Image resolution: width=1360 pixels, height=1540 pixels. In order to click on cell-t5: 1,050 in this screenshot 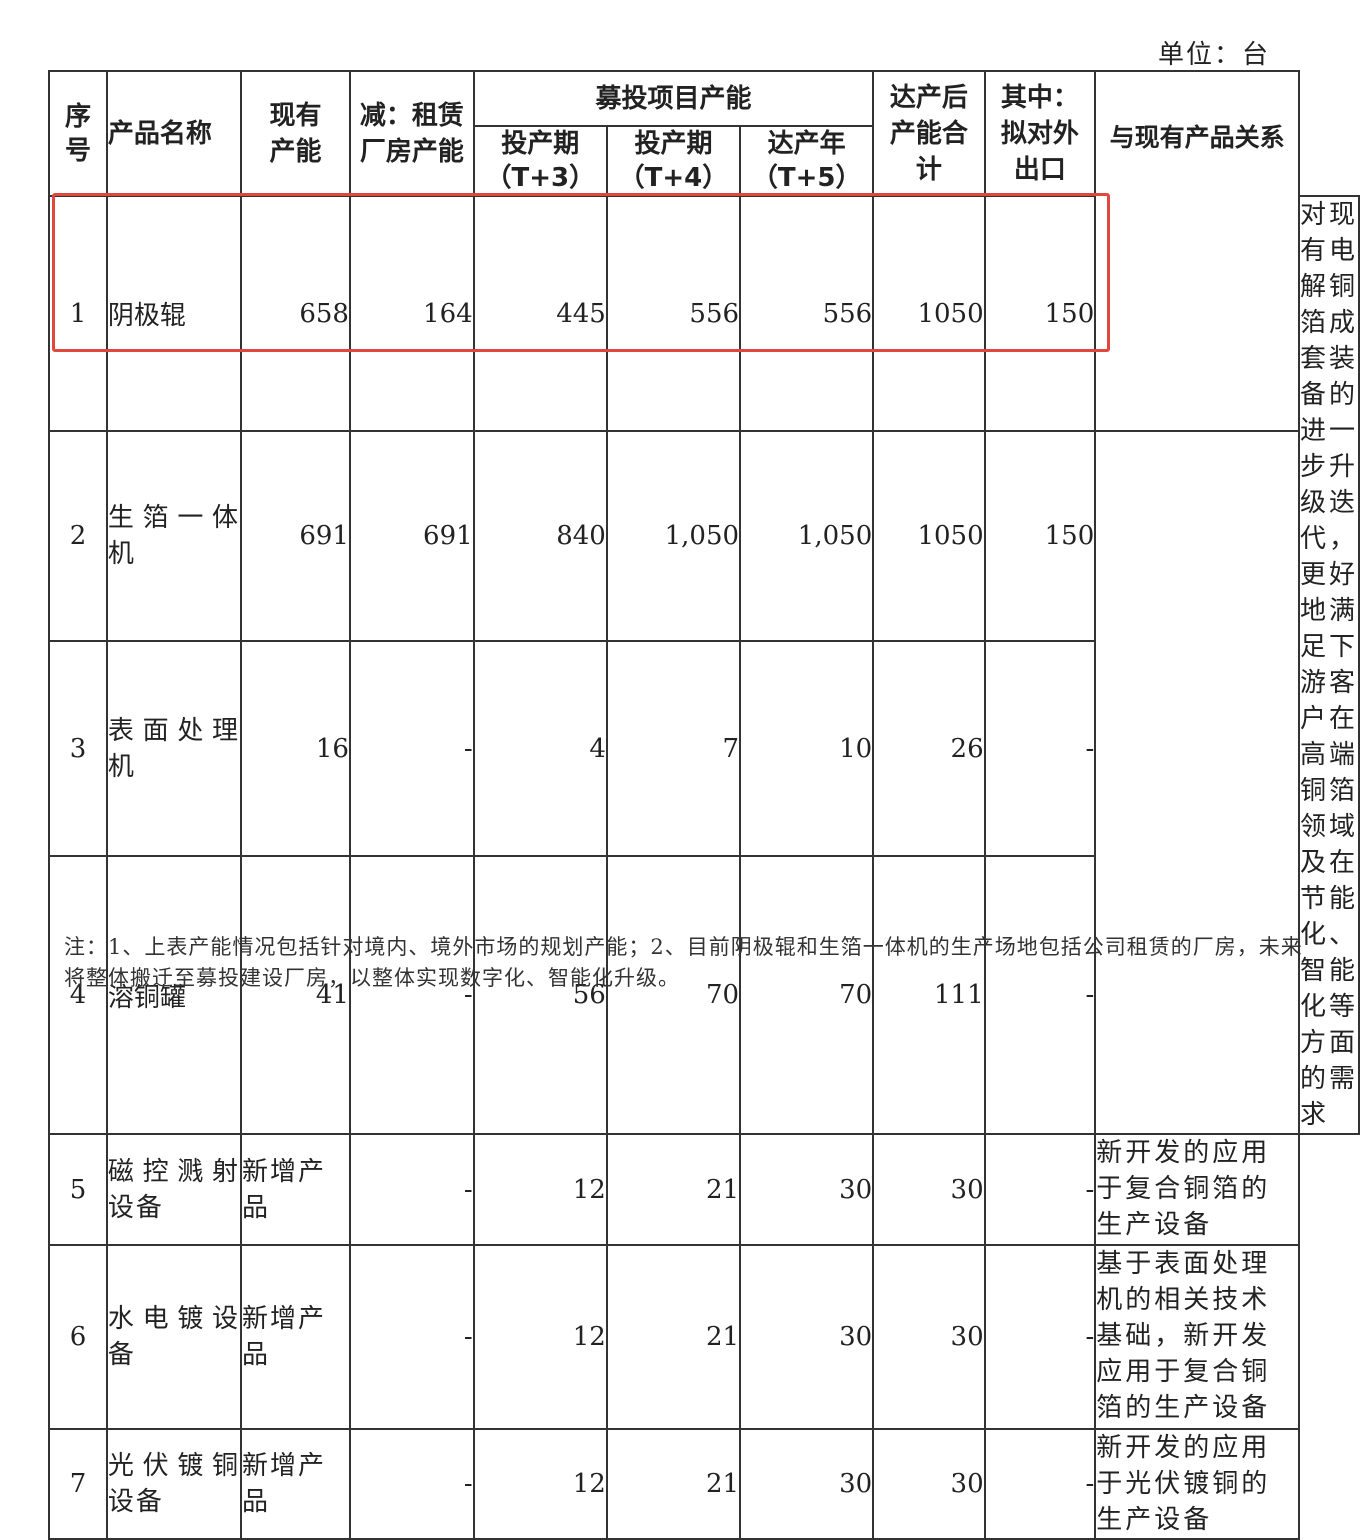, I will do `click(807, 536)`.